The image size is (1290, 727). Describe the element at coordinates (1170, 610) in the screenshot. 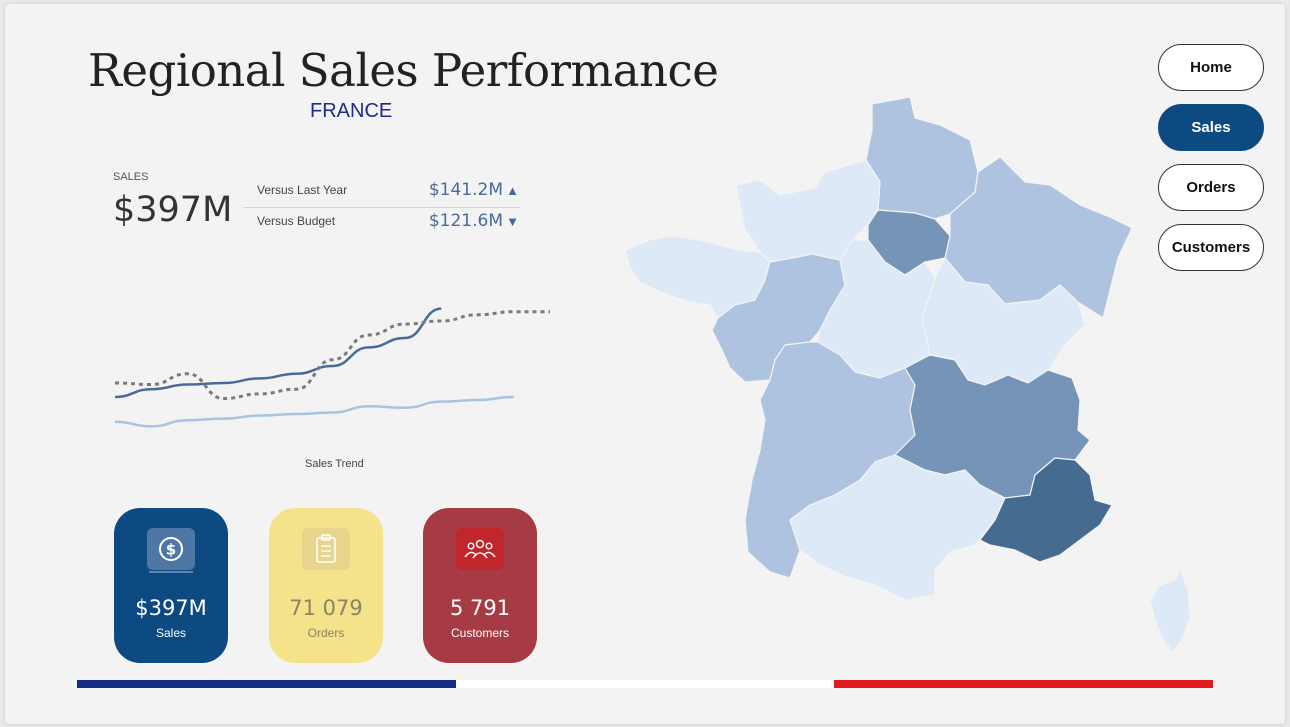

I see `region-corse` at that location.